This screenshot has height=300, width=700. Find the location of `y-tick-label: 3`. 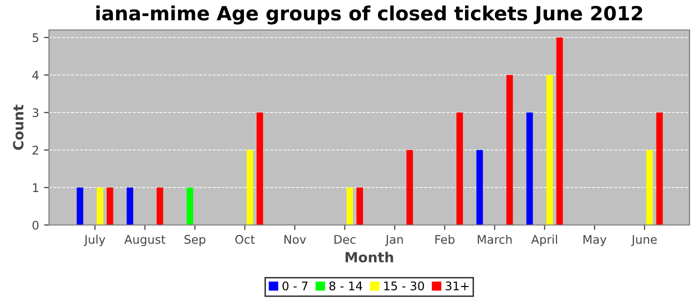

y-tick-label: 3 is located at coordinates (35, 113).